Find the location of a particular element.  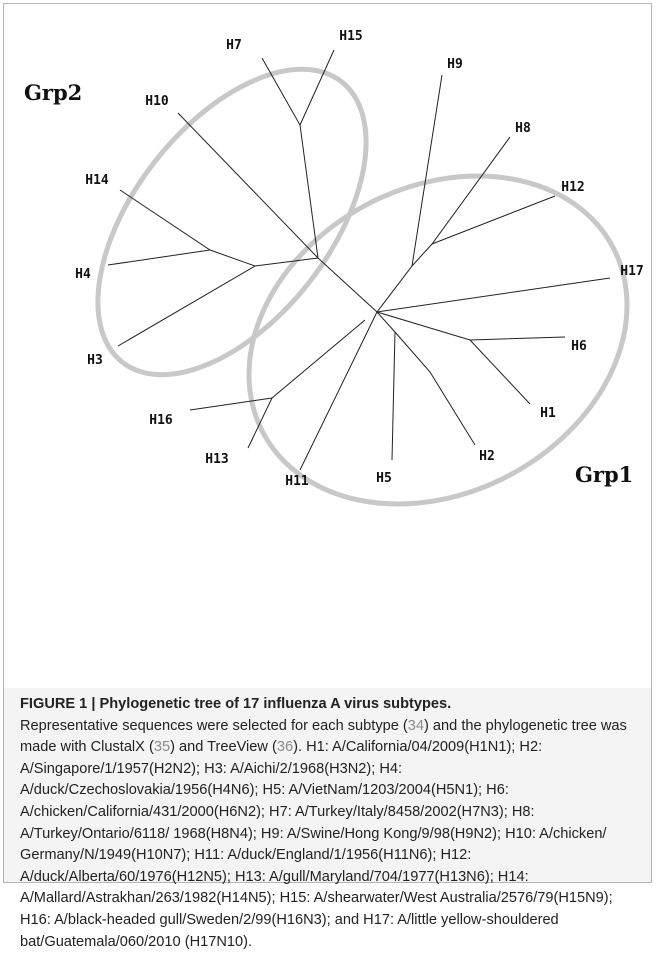

leaf-label: H5 is located at coordinates (384, 478).